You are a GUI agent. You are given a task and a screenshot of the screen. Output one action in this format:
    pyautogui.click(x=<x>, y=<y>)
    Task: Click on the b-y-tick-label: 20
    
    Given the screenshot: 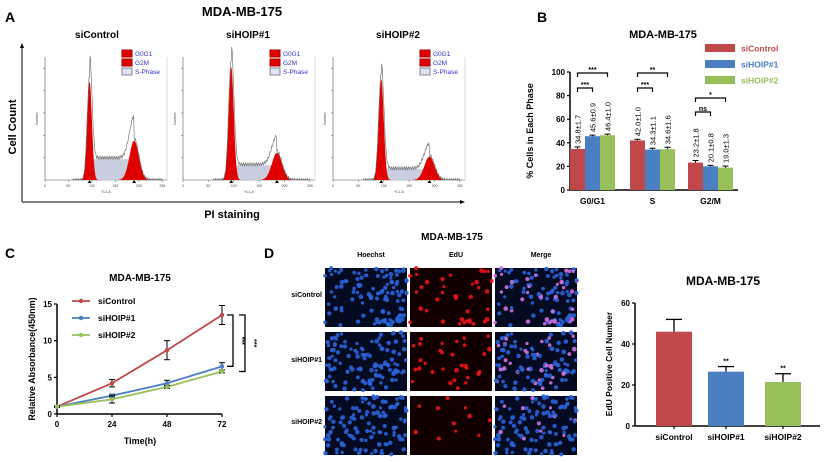 What is the action you would take?
    pyautogui.click(x=560, y=166)
    